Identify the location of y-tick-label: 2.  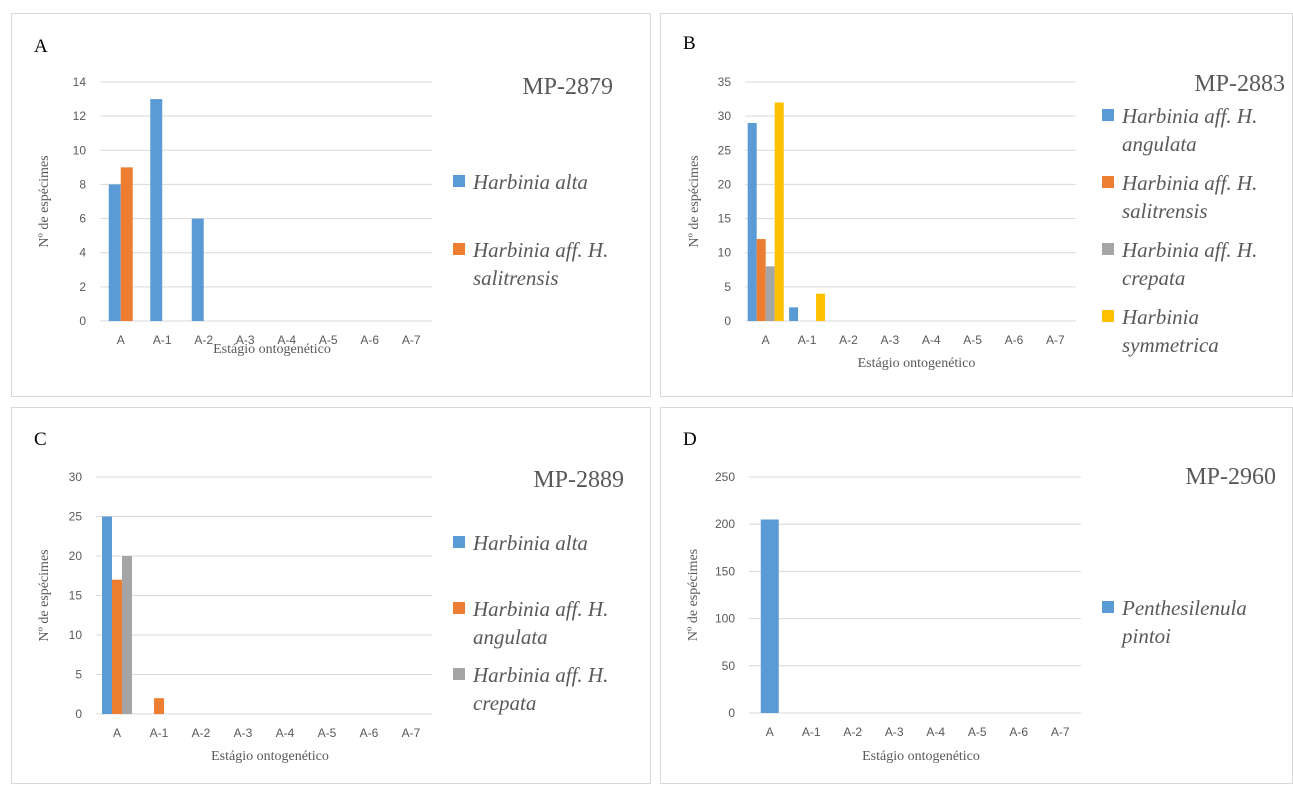
(82, 287).